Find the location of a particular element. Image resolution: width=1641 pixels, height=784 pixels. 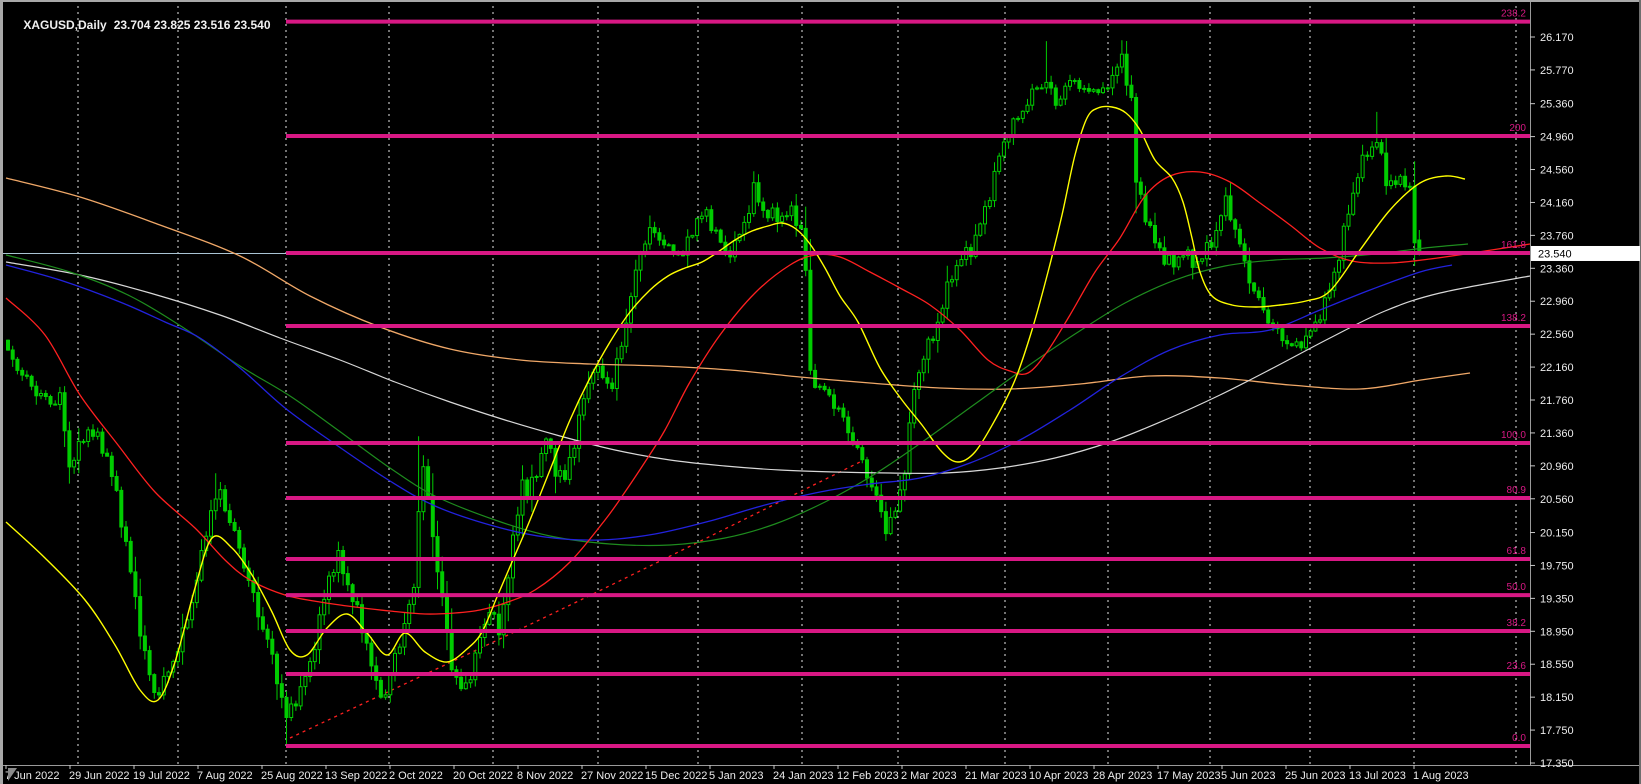

date-tick-label: 25 Jun 2023 is located at coordinates (1315, 776).